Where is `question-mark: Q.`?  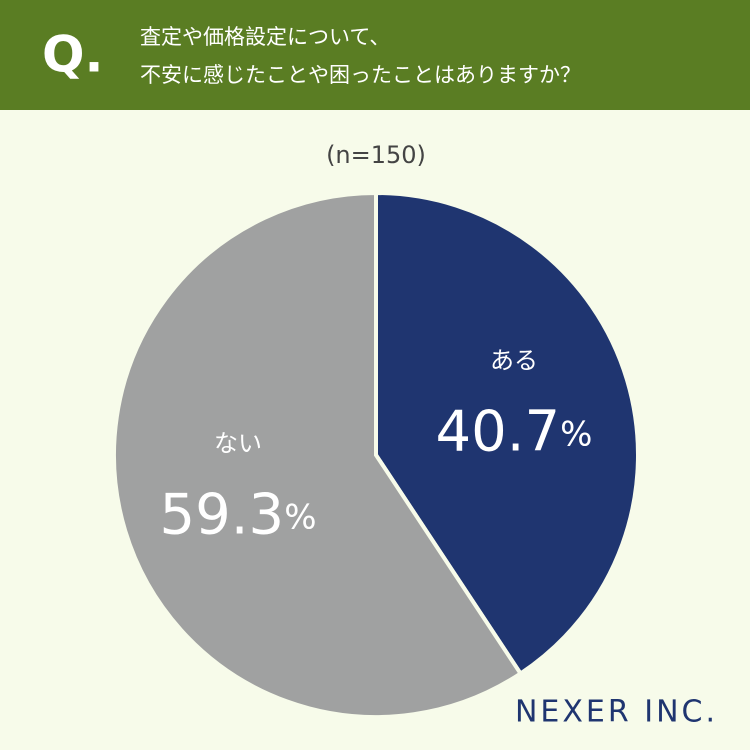
question-mark: Q. is located at coordinates (73, 55).